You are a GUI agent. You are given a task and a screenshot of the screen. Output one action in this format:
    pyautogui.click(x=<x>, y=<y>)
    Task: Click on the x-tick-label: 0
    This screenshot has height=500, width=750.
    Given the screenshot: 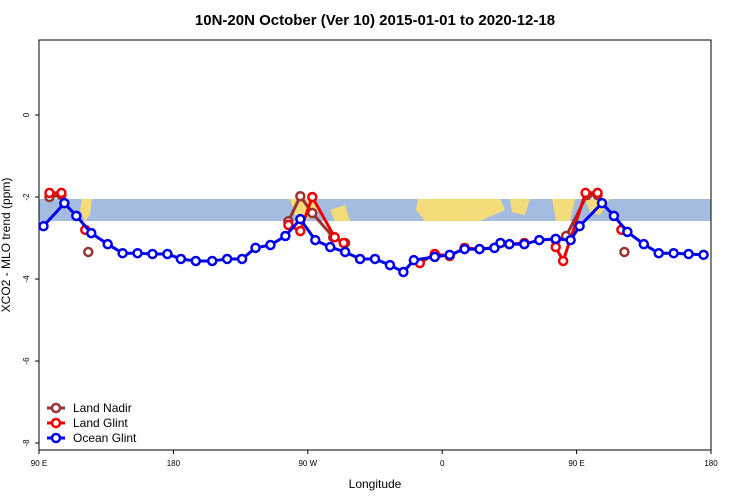 What is the action you would take?
    pyautogui.click(x=442, y=463)
    